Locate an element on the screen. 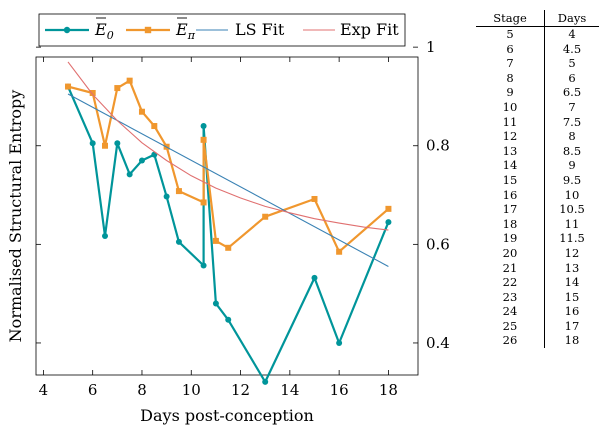  legend-label-subscript: π is located at coordinates (191, 35).